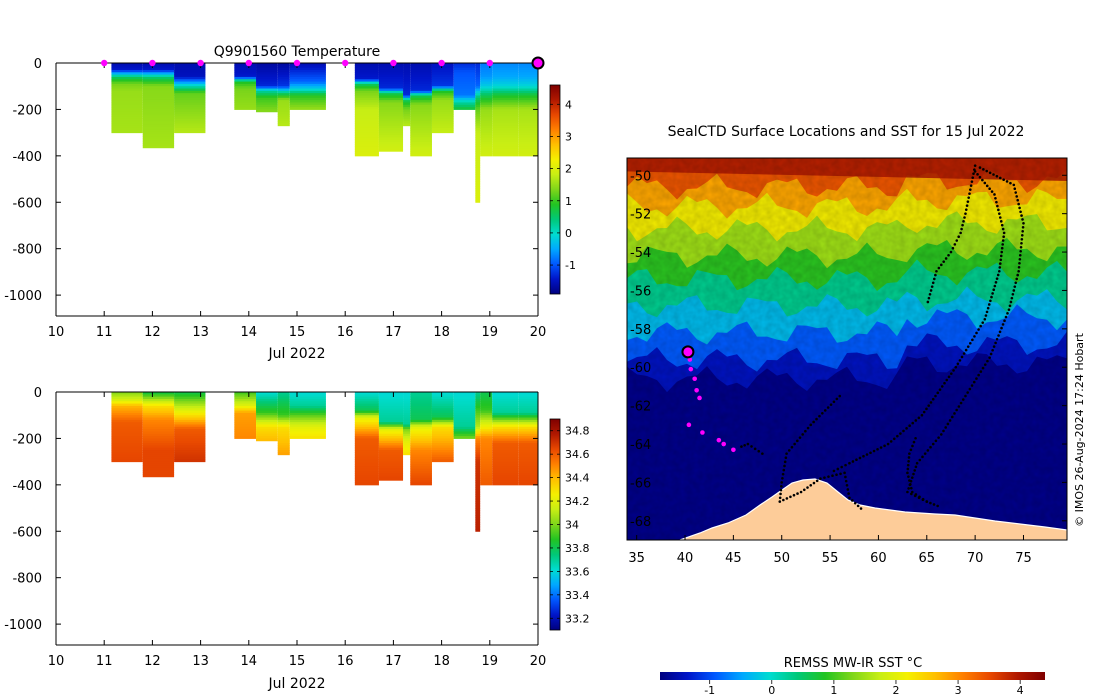  Describe the element at coordinates (345, 661) in the screenshot. I see `salinity-x-tick-label: 16` at that location.